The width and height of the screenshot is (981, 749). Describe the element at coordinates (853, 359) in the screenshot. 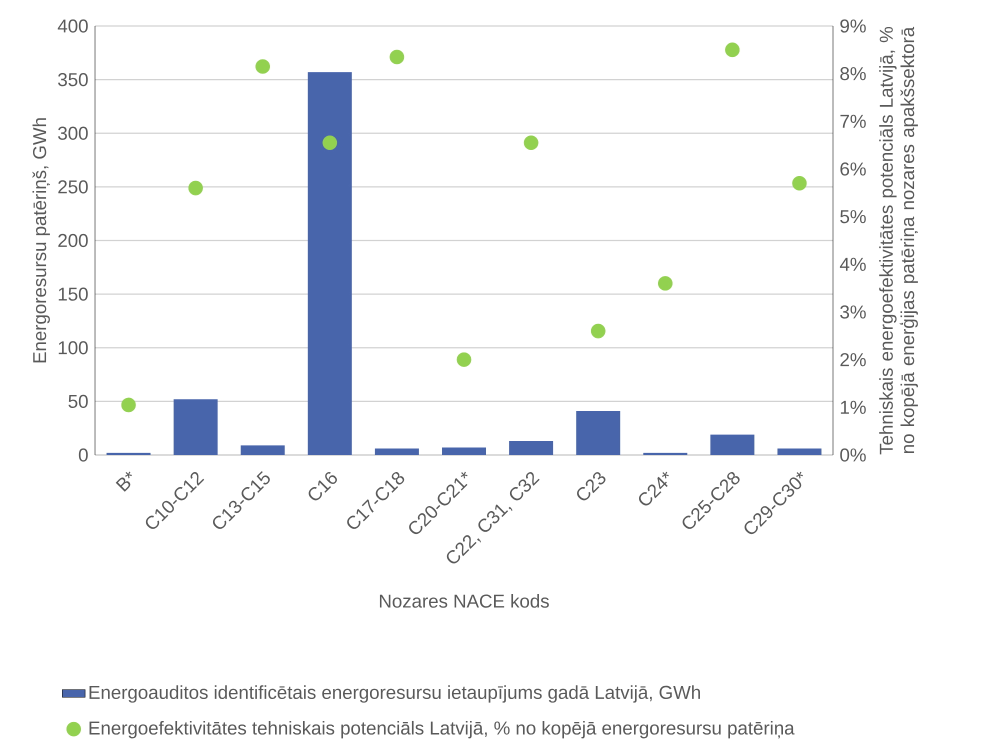

I see `y2-tick-label: 2%` at that location.